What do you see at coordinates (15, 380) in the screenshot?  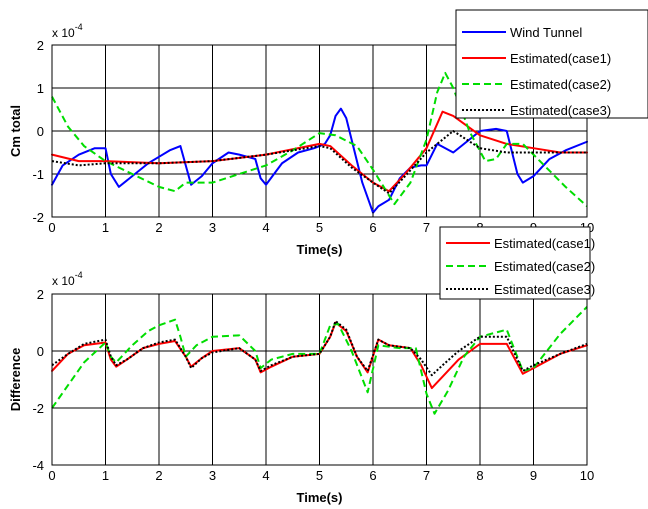 I see `y-axis-label: Difference` at bounding box center [15, 380].